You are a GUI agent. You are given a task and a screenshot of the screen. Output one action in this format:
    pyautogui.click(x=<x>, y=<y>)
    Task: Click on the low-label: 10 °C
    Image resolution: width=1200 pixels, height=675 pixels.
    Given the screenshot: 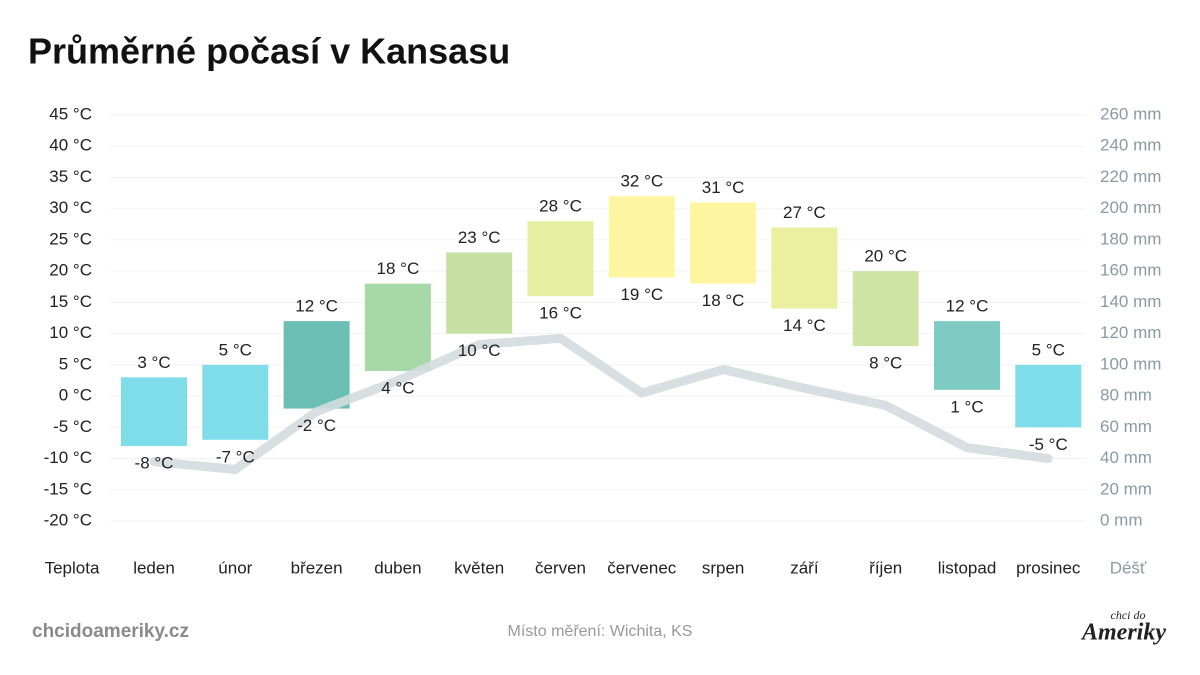 What is the action you would take?
    pyautogui.click(x=479, y=350)
    